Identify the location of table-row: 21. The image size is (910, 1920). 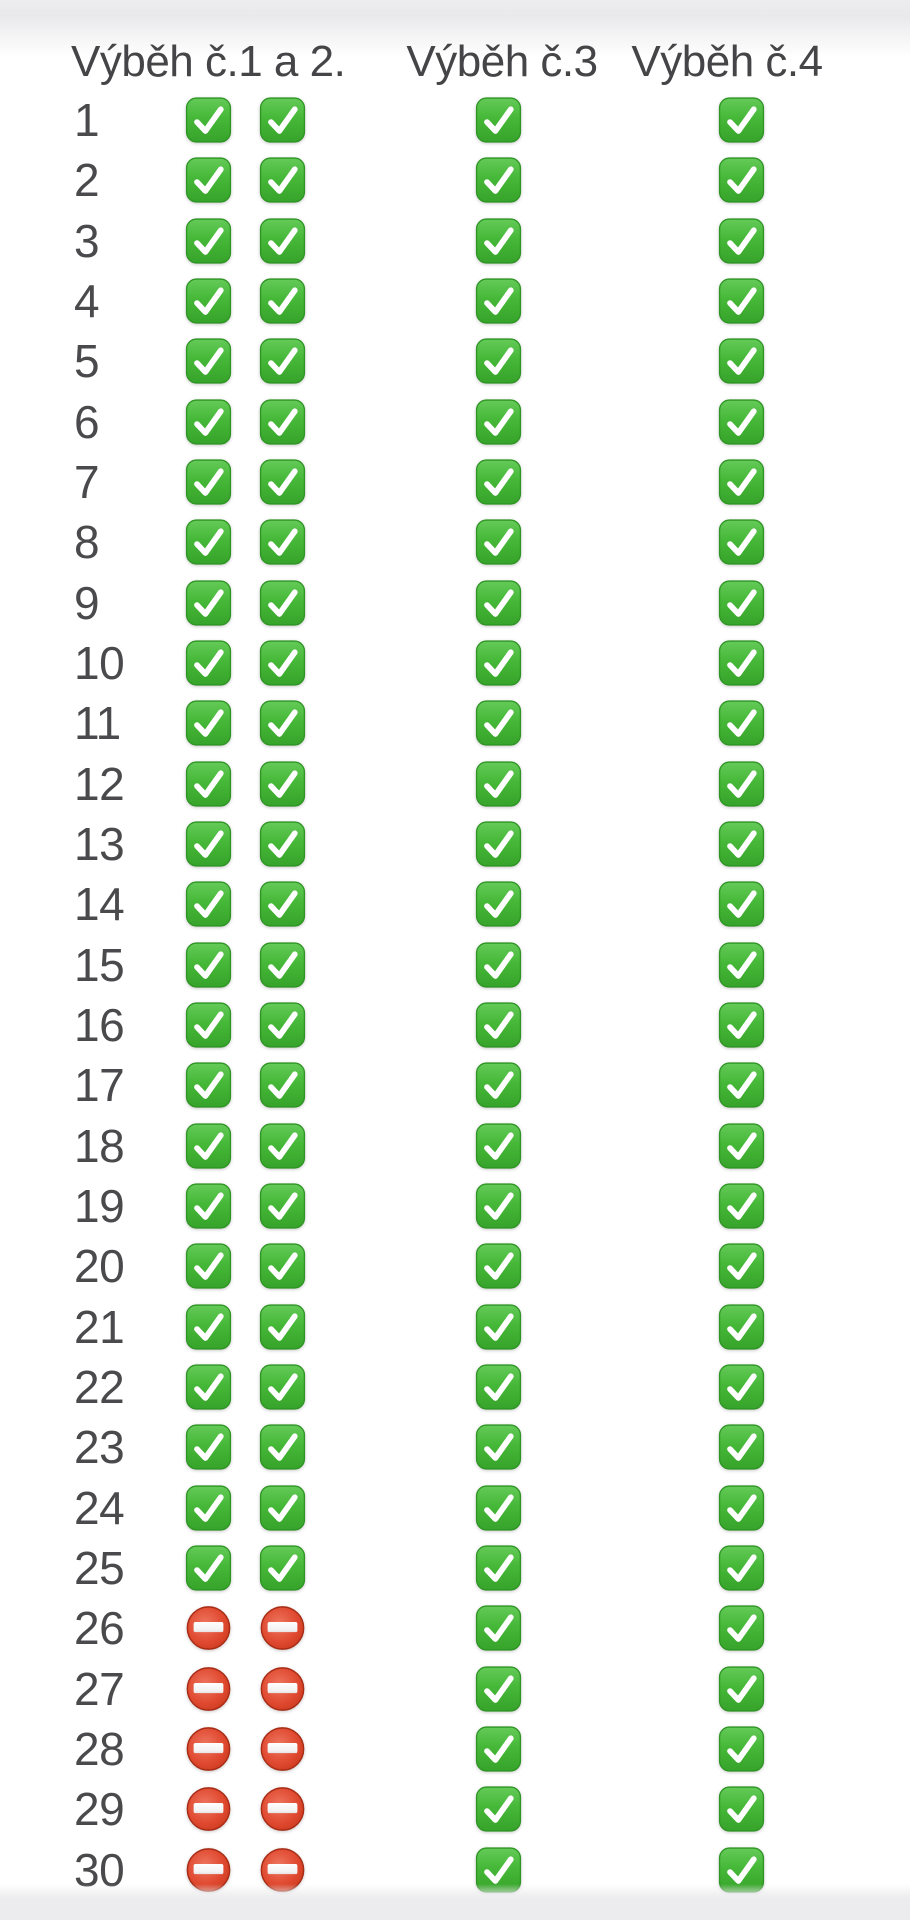
(455, 1327).